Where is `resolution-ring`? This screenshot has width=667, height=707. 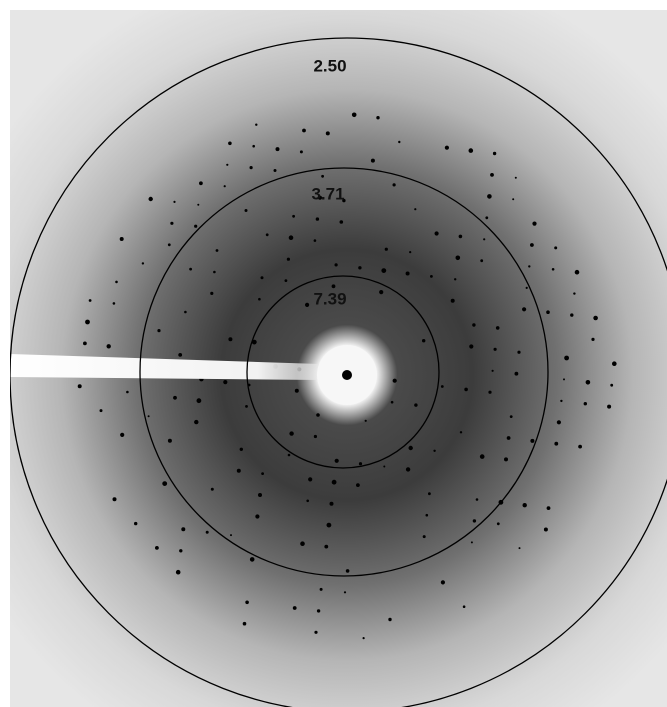
resolution-ring is located at coordinates (343, 372).